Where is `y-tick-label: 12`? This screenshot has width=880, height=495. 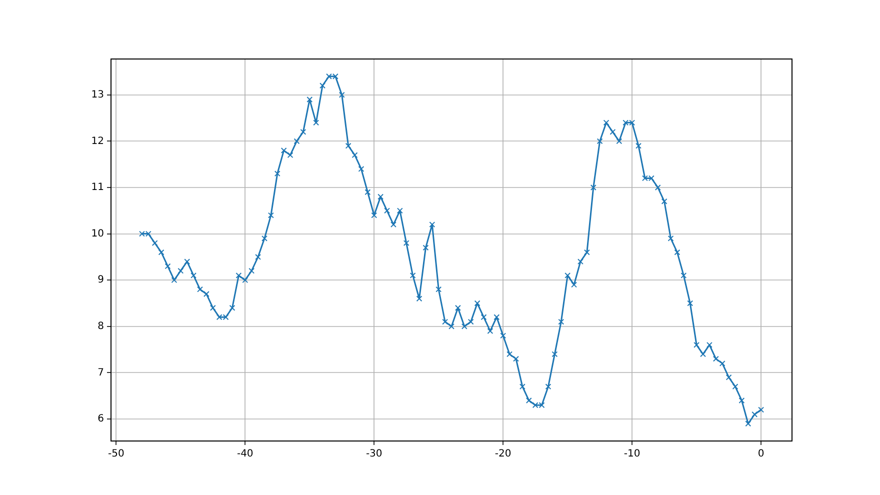 y-tick-label: 12 is located at coordinates (97, 141).